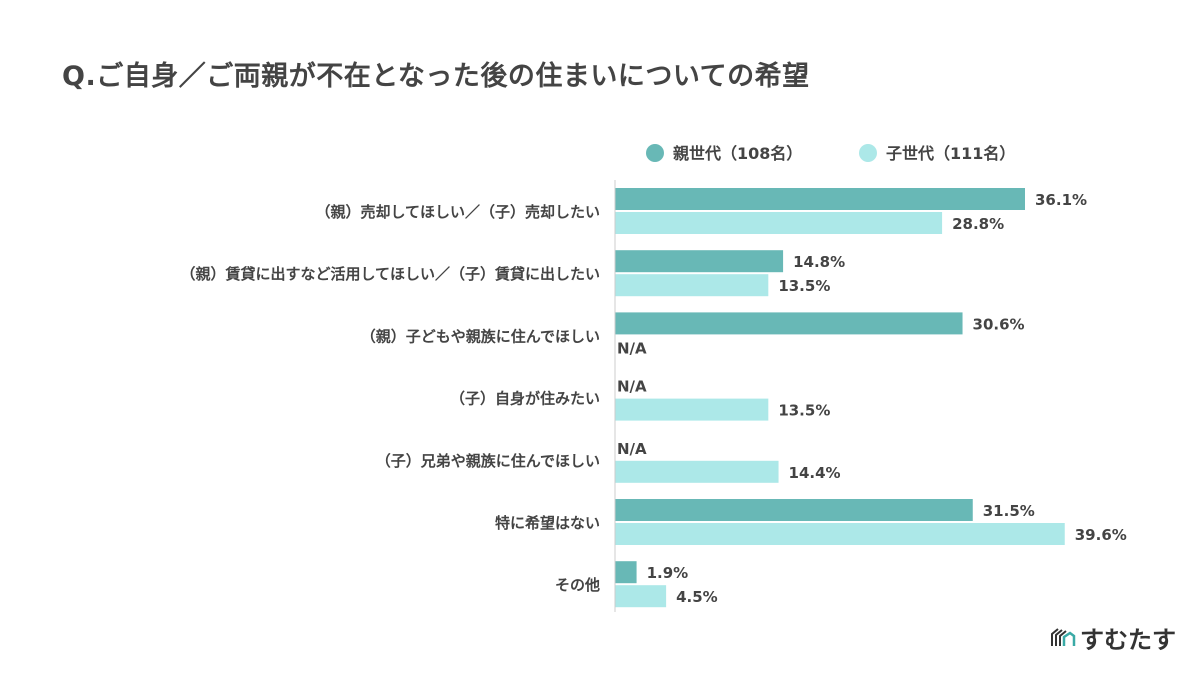 The width and height of the screenshot is (1200, 675). I want to click on data-label: 36.1%, so click(1061, 200).